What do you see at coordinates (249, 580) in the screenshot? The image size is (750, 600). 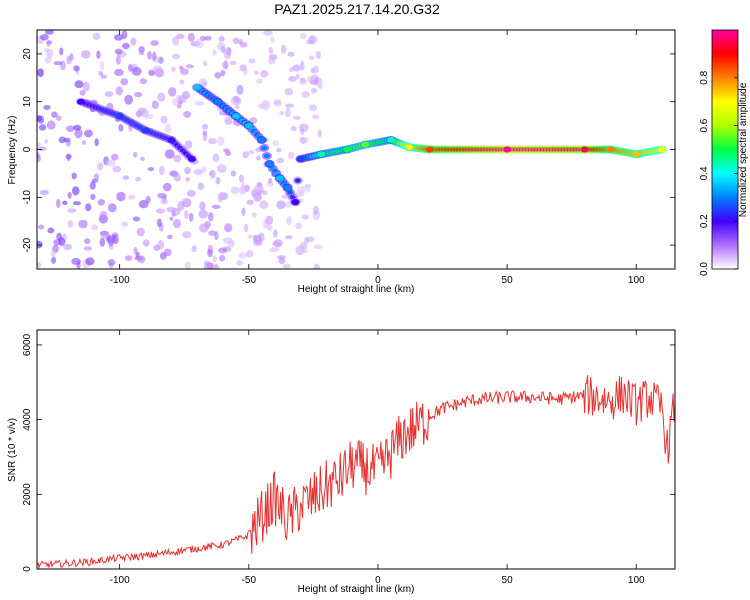 I see `x-tick-label: -50` at bounding box center [249, 580].